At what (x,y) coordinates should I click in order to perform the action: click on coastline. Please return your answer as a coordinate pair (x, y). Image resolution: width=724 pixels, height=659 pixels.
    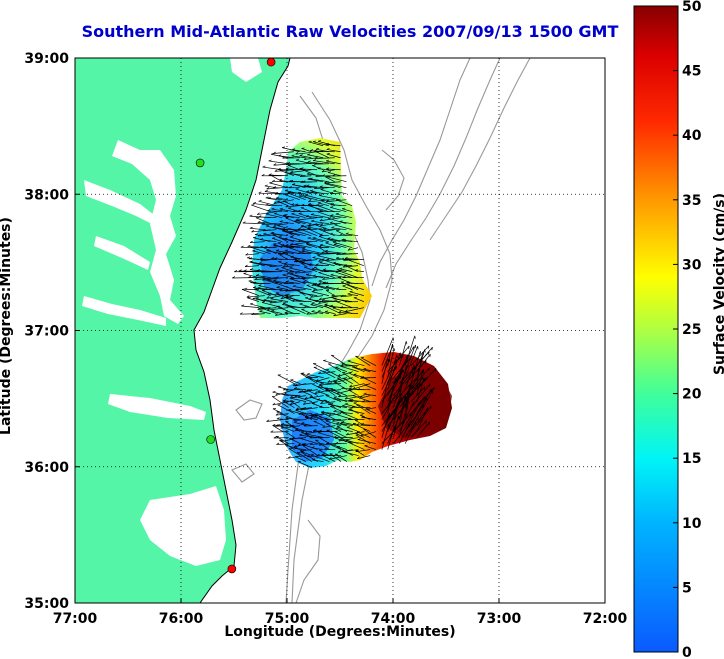
    Looking at the image, I should click on (242, 330).